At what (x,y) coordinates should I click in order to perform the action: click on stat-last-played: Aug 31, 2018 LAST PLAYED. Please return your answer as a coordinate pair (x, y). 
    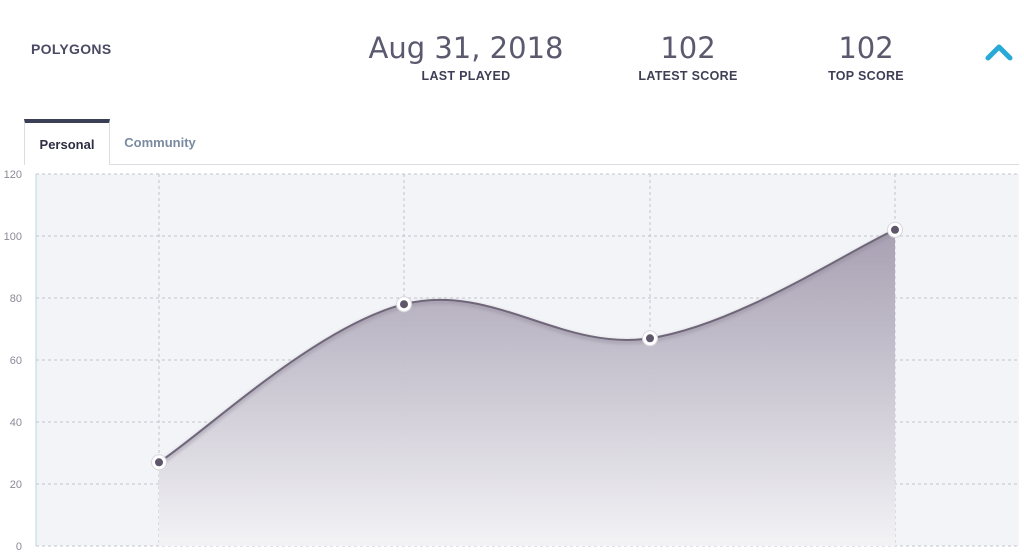
    Looking at the image, I should click on (466, 56).